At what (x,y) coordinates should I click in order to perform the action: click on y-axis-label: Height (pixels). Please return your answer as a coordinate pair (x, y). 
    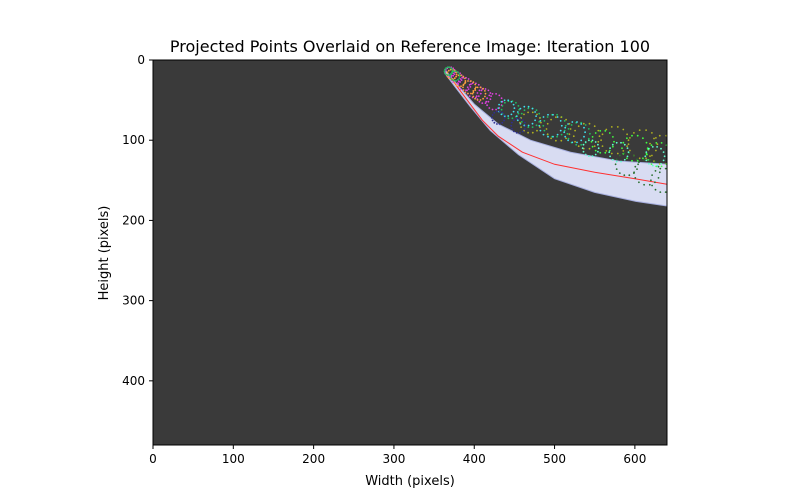
    Looking at the image, I should click on (104, 253).